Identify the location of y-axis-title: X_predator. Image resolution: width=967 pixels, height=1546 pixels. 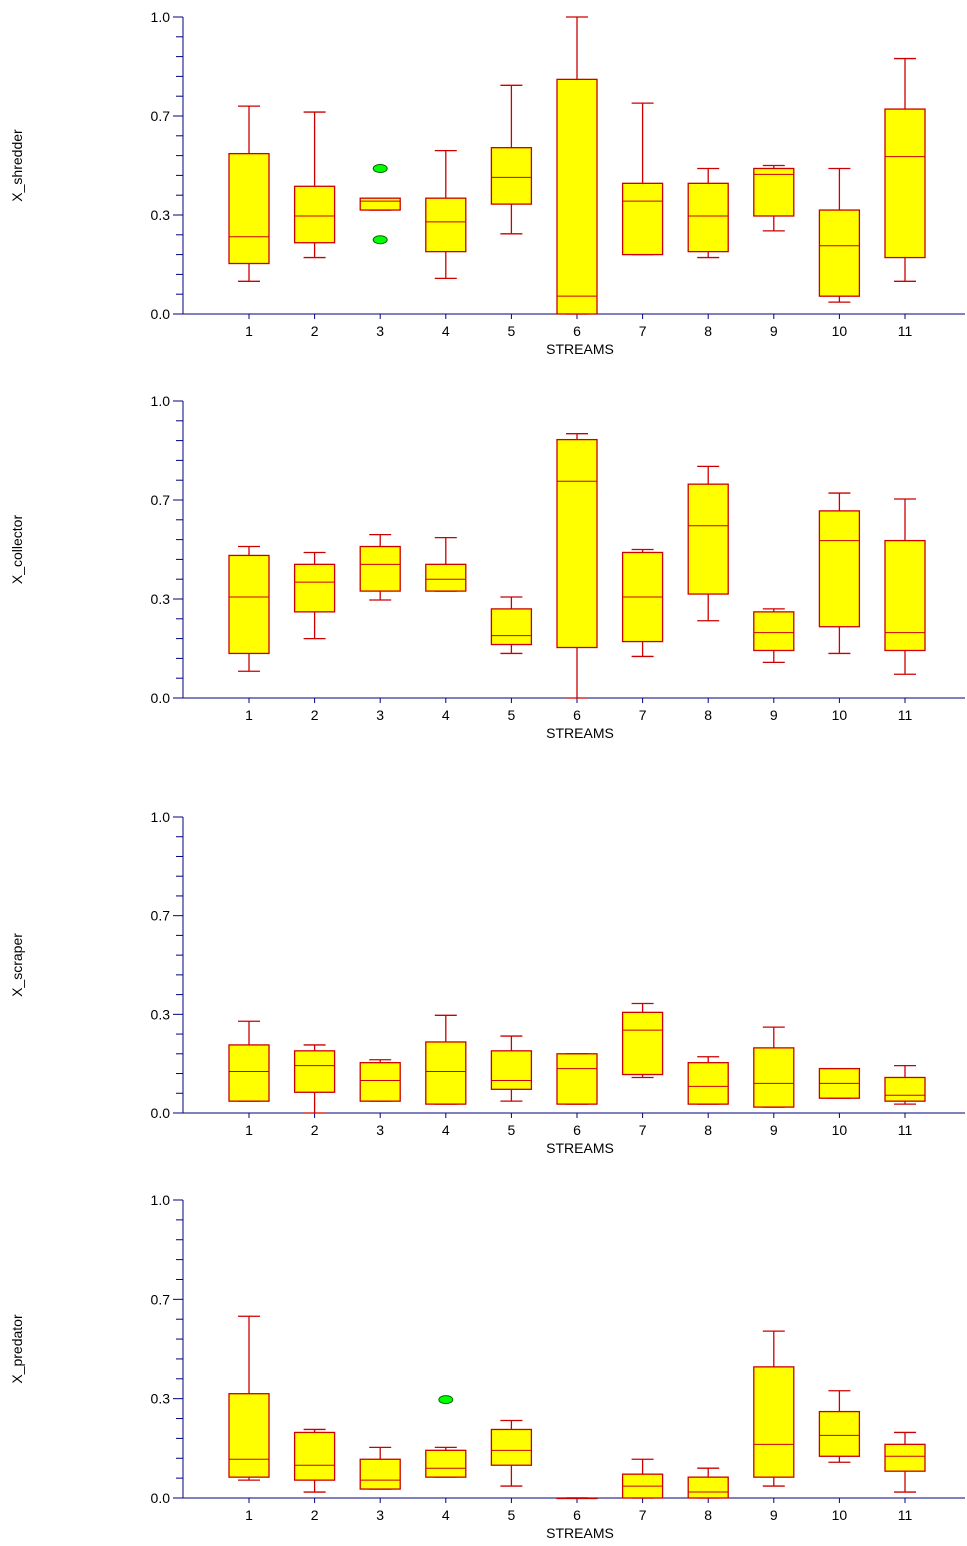
(17, 1349).